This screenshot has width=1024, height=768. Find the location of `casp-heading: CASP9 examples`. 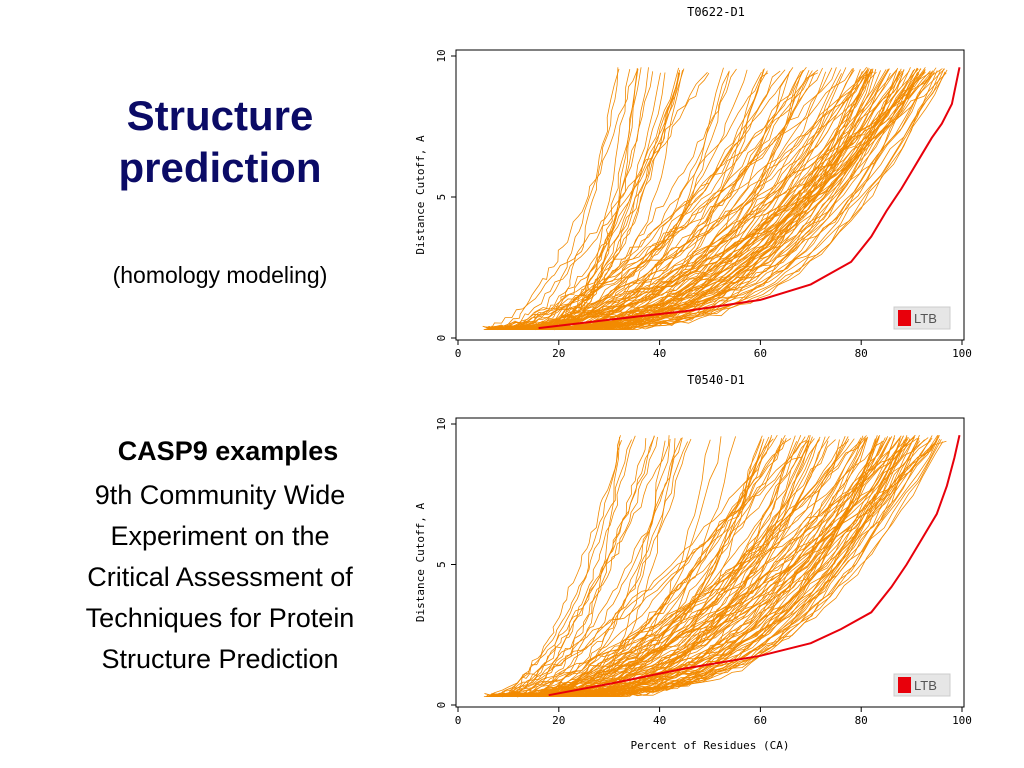

casp-heading: CASP9 examples is located at coordinates (228, 451).